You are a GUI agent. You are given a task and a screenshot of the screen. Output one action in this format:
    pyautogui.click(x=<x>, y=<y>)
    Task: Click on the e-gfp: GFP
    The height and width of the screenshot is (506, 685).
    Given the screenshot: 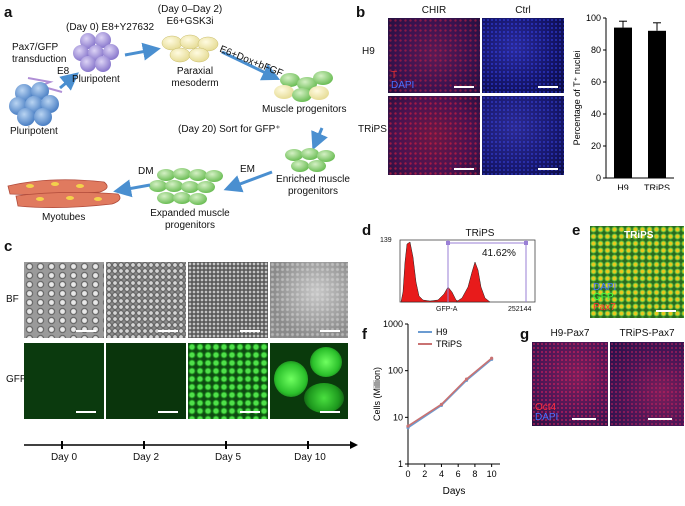 What is the action you would take?
    pyautogui.click(x=603, y=297)
    